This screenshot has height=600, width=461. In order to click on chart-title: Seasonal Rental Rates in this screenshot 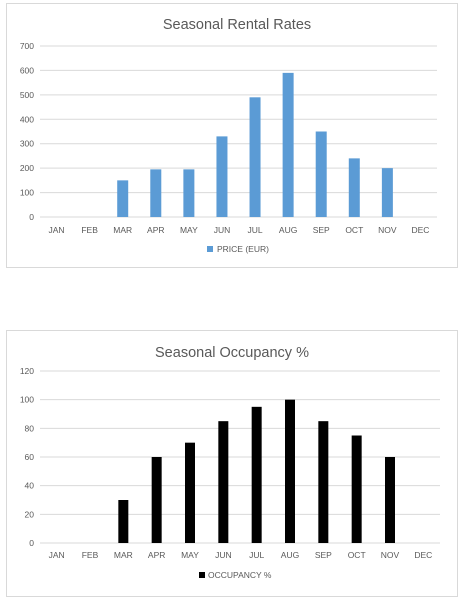, I will do `click(237, 25)`.